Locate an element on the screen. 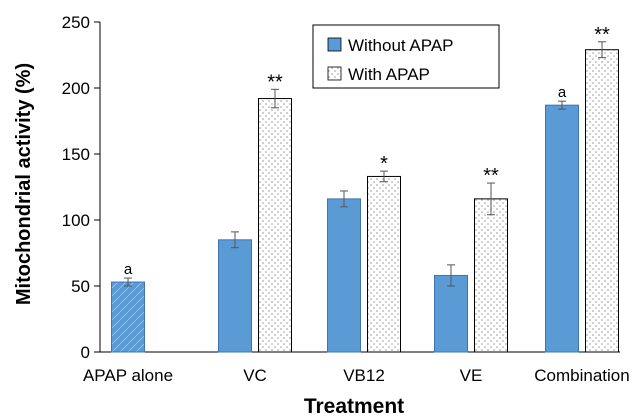 This screenshot has height=418, width=632. legend: Without APAP With APAP is located at coordinates (406, 56).